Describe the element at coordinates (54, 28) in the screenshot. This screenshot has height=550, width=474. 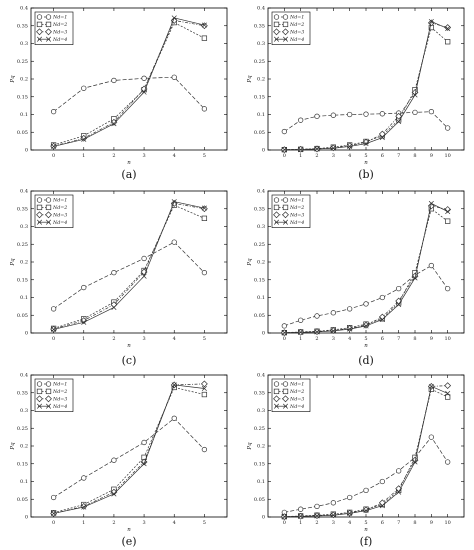
I see `legend: Nd=1Nd=2 Nd=3Nd=4` at that location.